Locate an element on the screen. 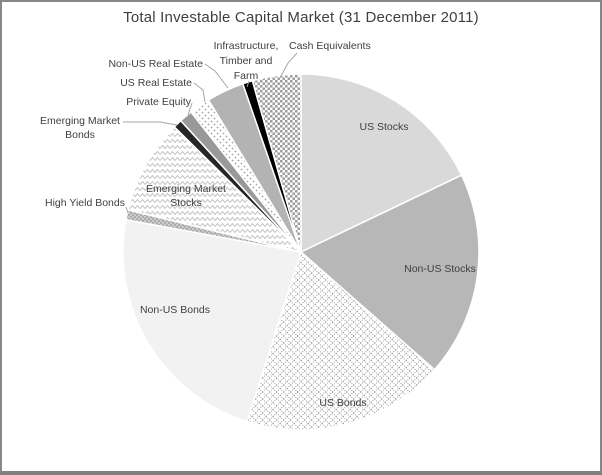  infra-line-1: Infrastructure, is located at coordinates (246, 46).